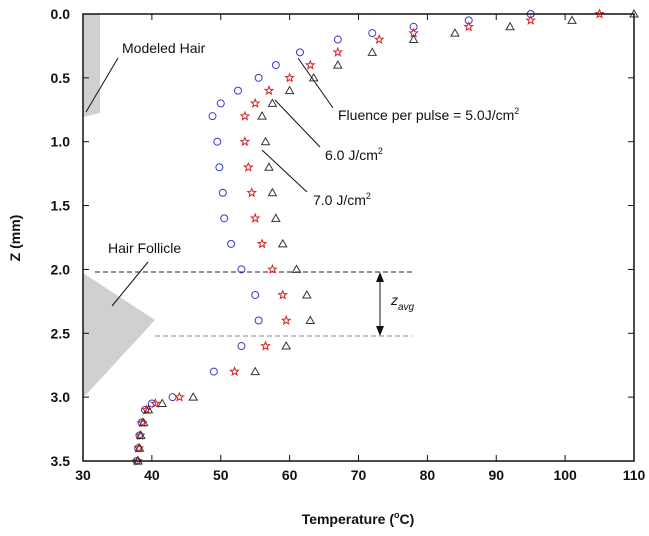 This screenshot has height=536, width=649. Describe the element at coordinates (144, 248) in the screenshot. I see `annotation: Hair Follicle` at that location.